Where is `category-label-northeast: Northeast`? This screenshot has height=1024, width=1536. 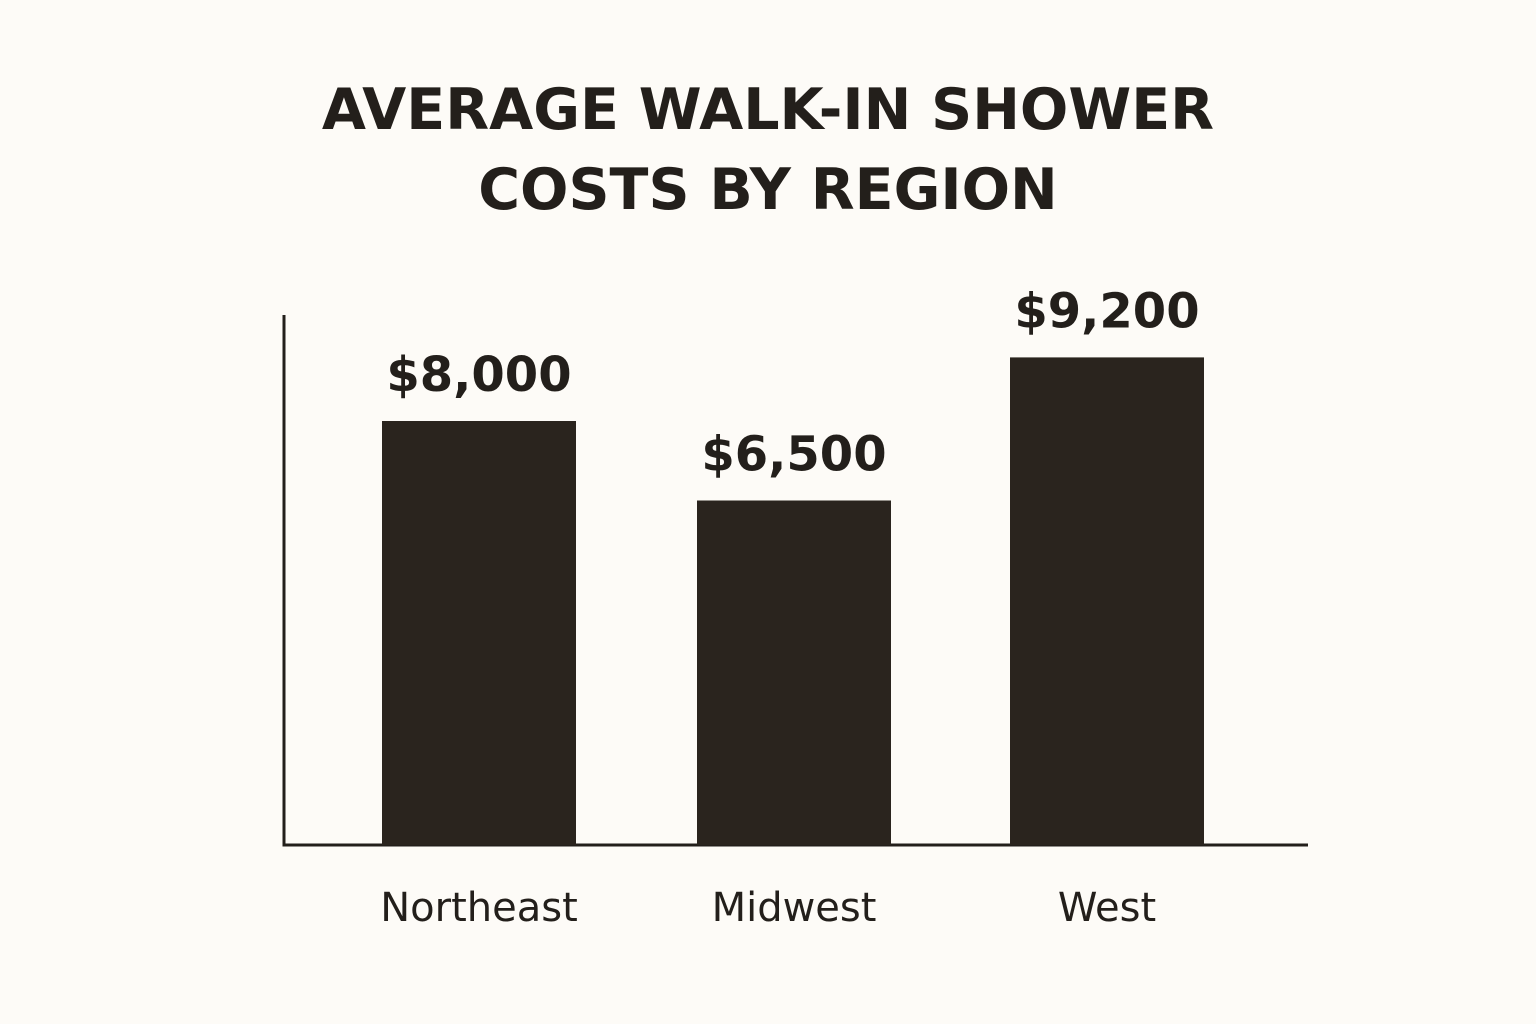
category-label-northeast: Northeast is located at coordinates (479, 908).